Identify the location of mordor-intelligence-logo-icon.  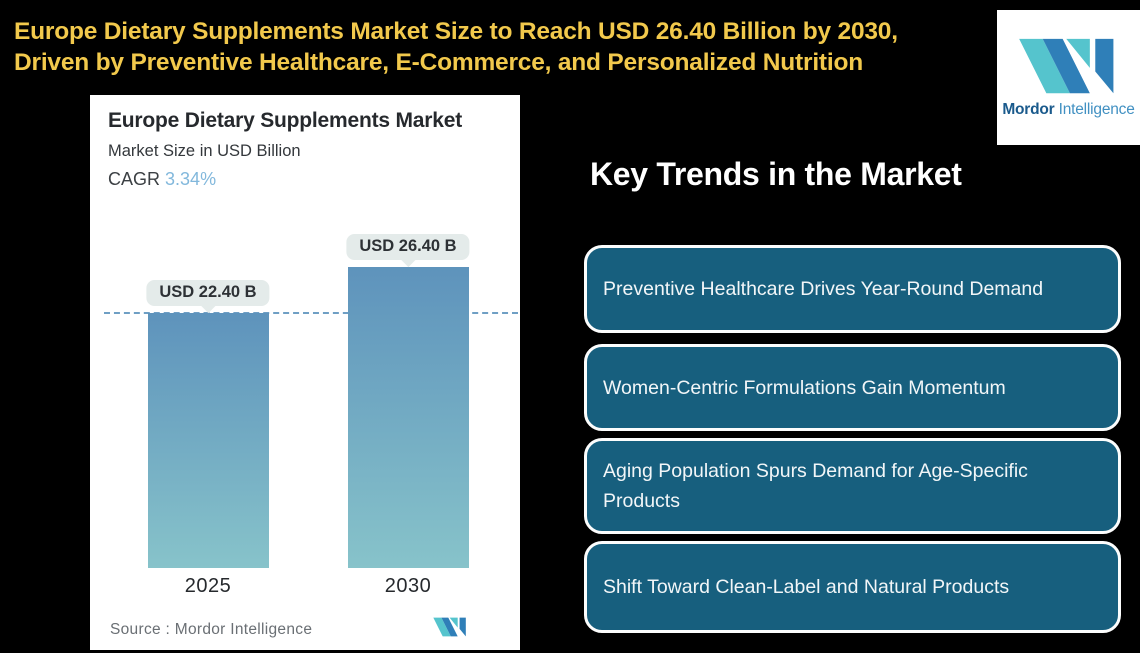
(1069, 66).